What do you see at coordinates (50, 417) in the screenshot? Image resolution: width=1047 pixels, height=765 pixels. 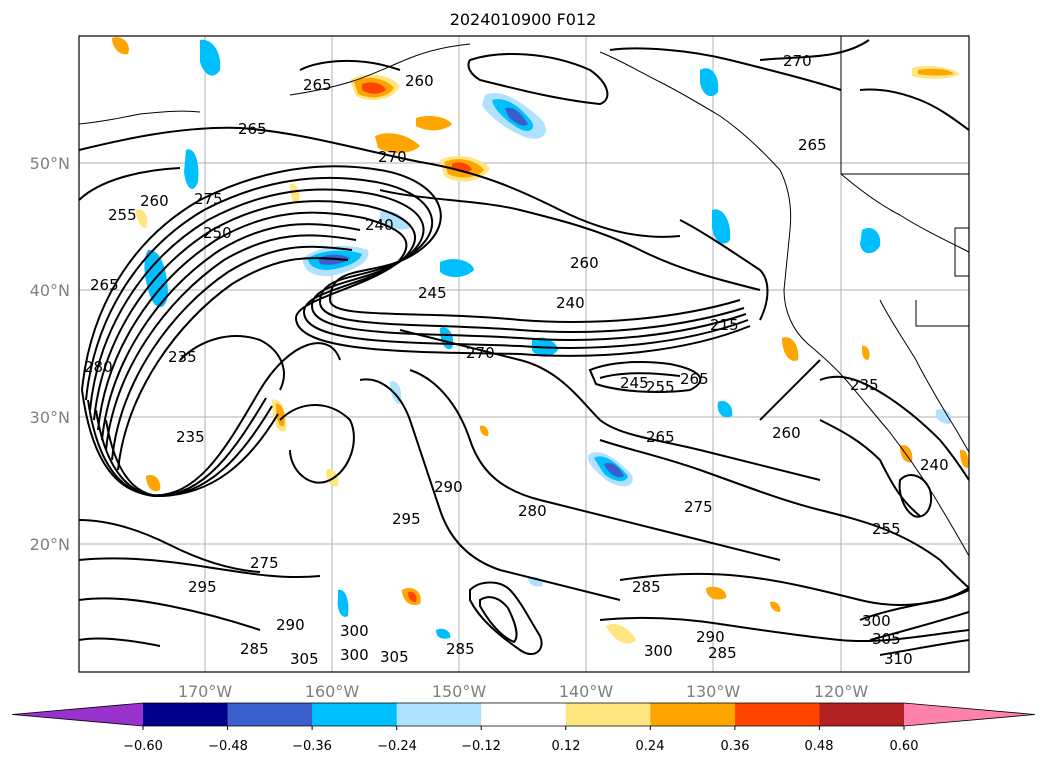 I see `lat-label: 30°N` at bounding box center [50, 417].